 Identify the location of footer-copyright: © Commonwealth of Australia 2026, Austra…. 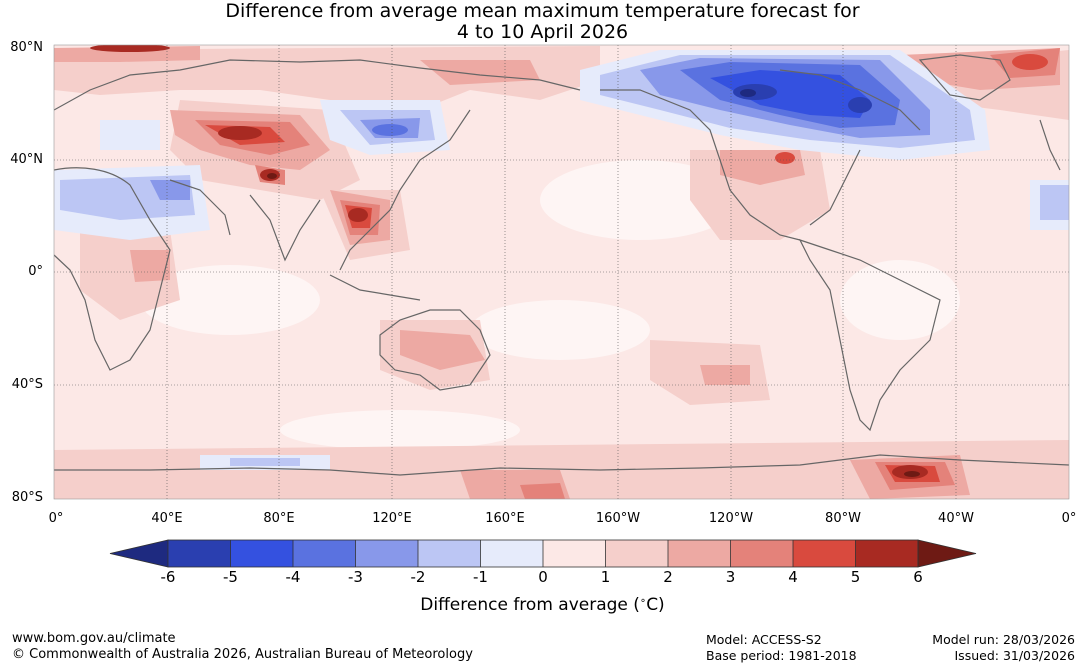
(242, 654).